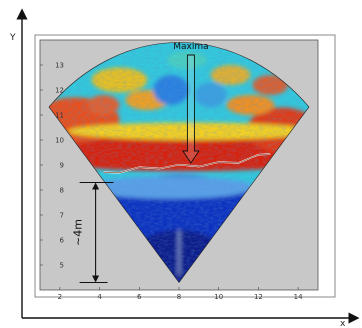 The image size is (362, 328). I want to click on maxima-arrow, so click(191, 109).